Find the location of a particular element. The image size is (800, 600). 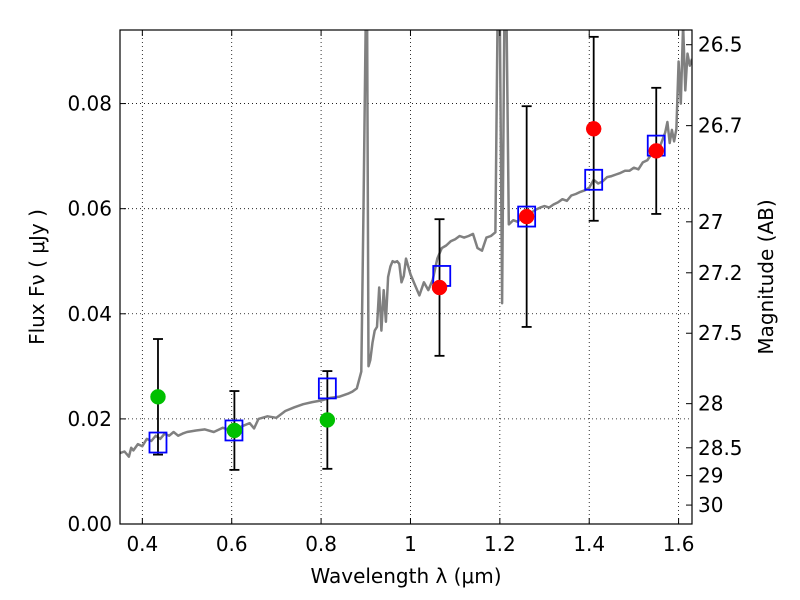

right-tick-label: 28.5 is located at coordinates (720, 448).